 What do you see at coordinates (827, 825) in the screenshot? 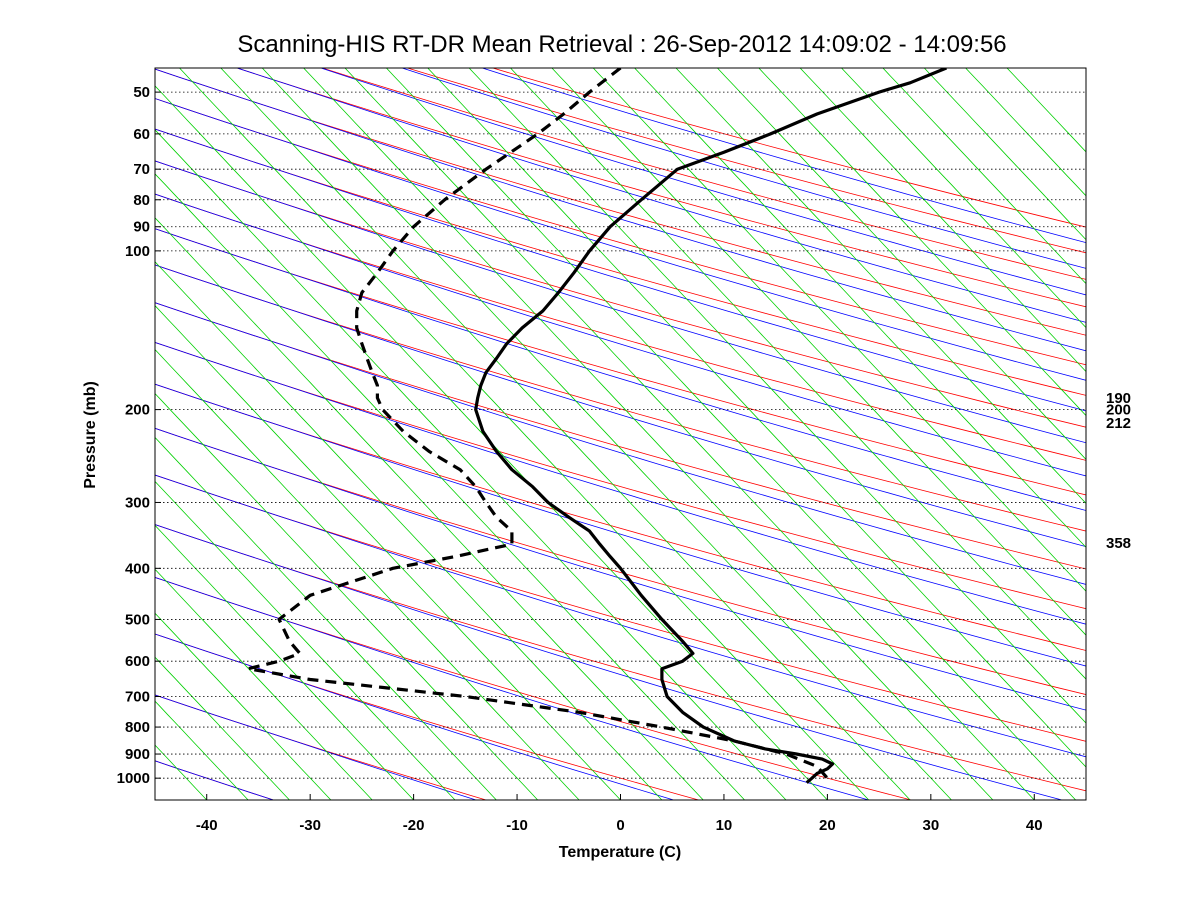
I see `x-tick-label: 20` at bounding box center [827, 825].